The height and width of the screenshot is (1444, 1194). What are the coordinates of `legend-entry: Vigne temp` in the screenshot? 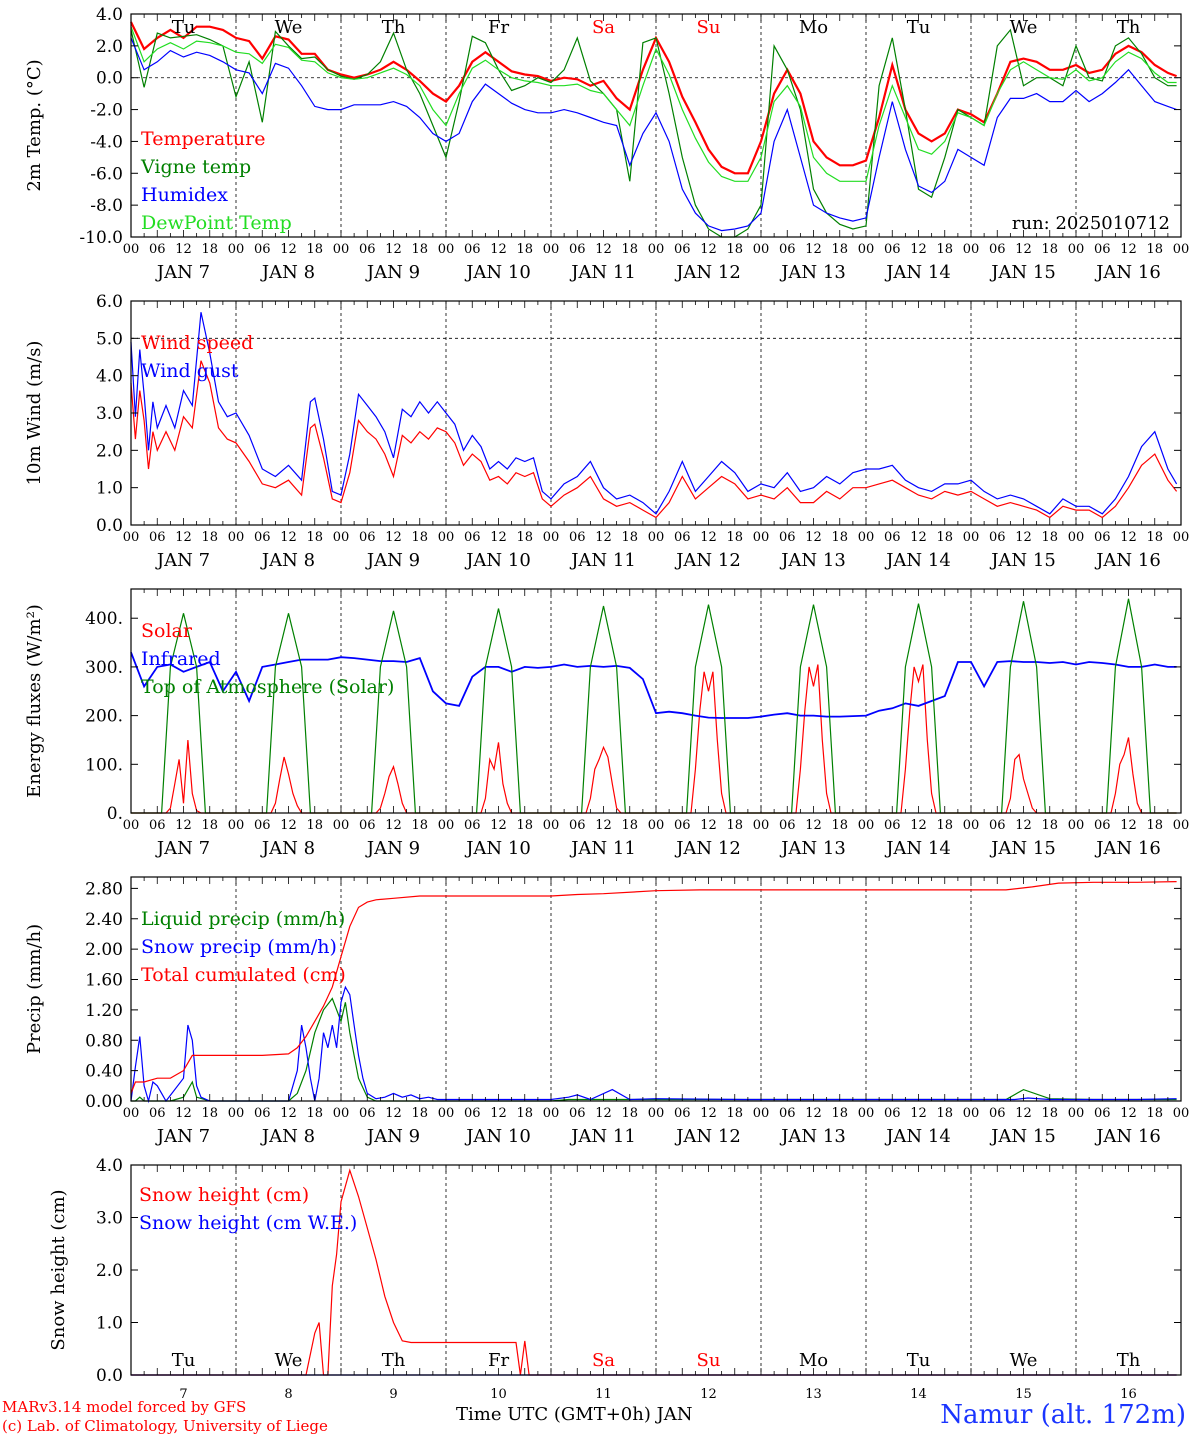 It's located at (195, 167).